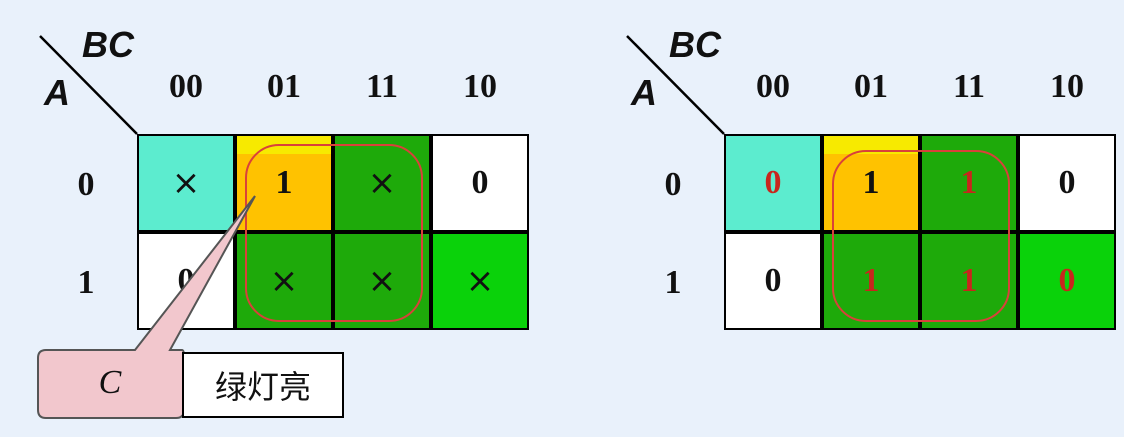 This screenshot has width=1124, height=437. Describe the element at coordinates (284, 281) in the screenshot. I see `cell-a1-bc01: ×` at that location.